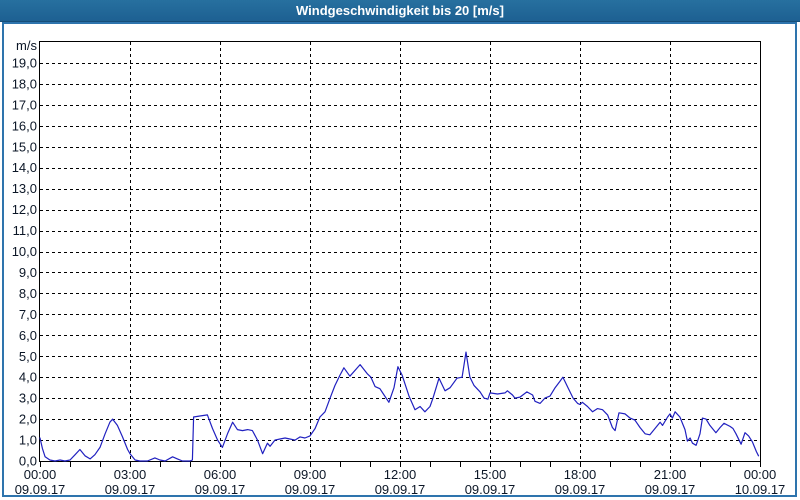 The image size is (800, 500). I want to click on y-tick-label: 5,0, so click(28, 356).